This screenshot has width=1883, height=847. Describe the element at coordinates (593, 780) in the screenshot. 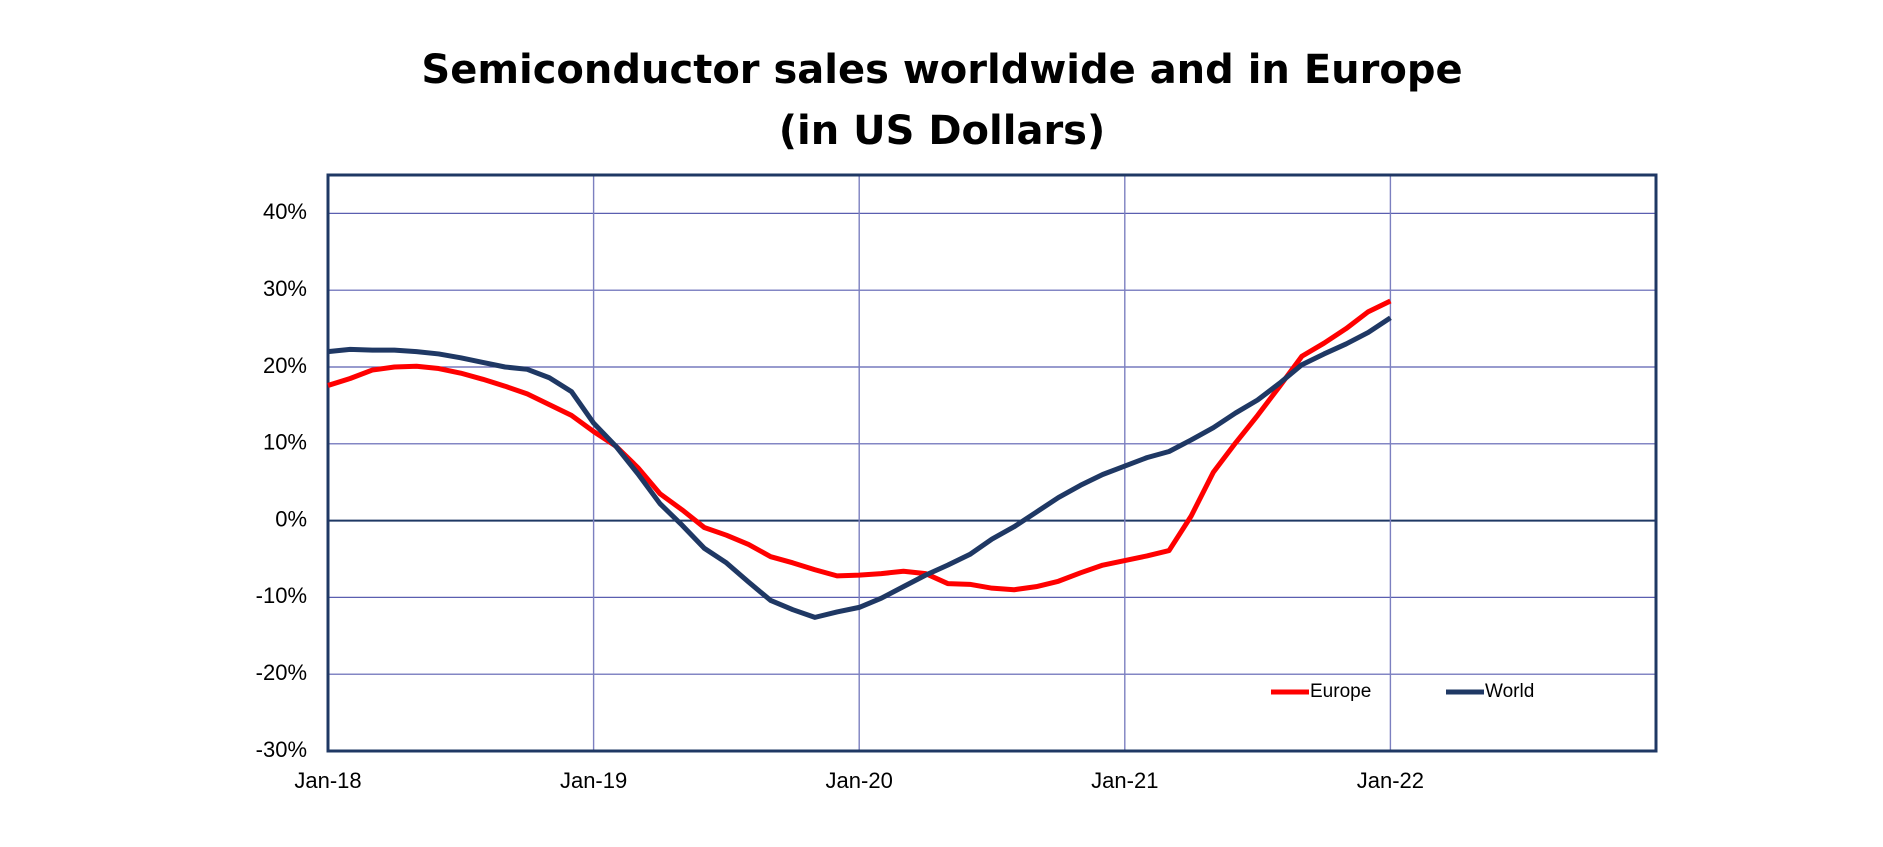

I see `x-tick-label: Jan-19` at that location.